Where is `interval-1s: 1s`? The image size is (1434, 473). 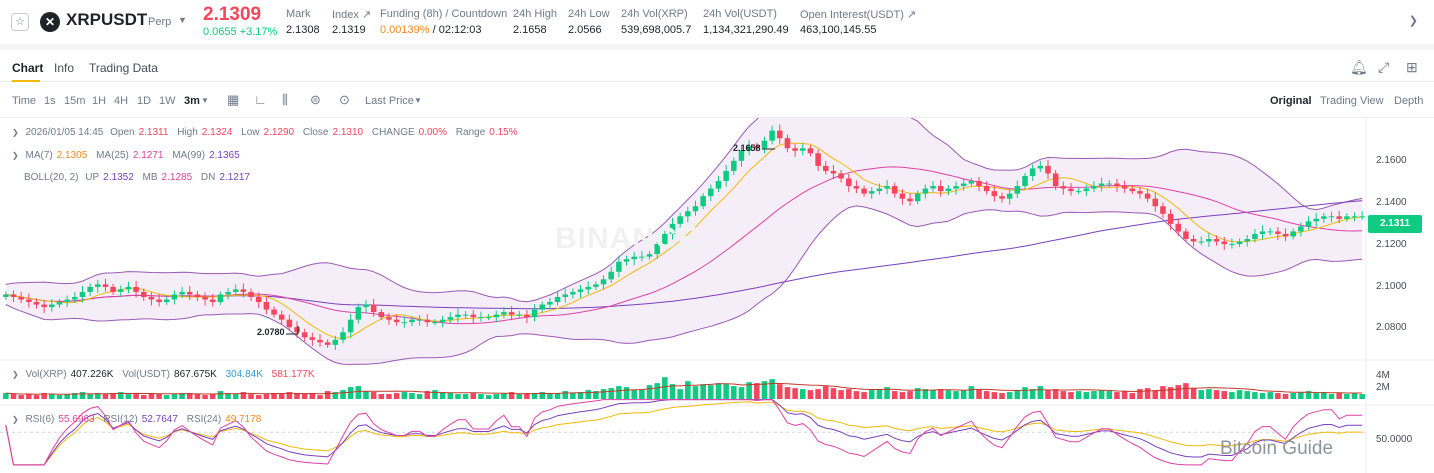 interval-1s: 1s is located at coordinates (50, 101).